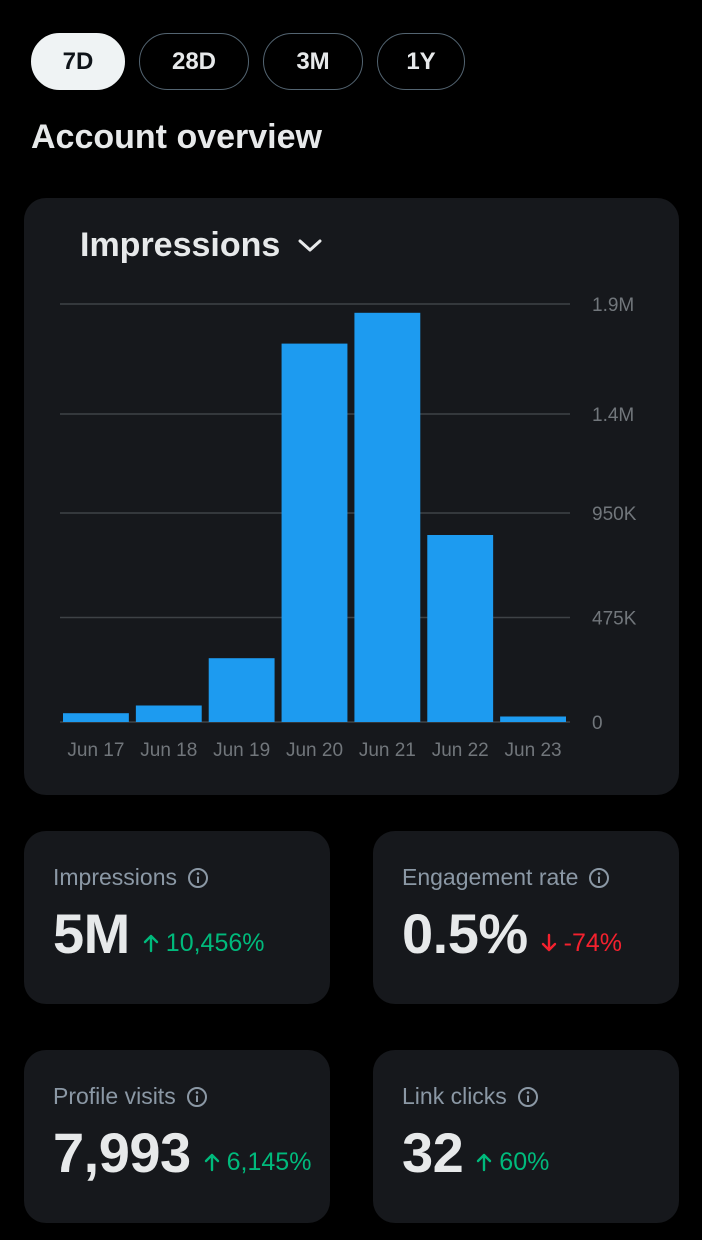 The height and width of the screenshot is (1240, 702). I want to click on tab-3m: 3M, so click(313, 61).